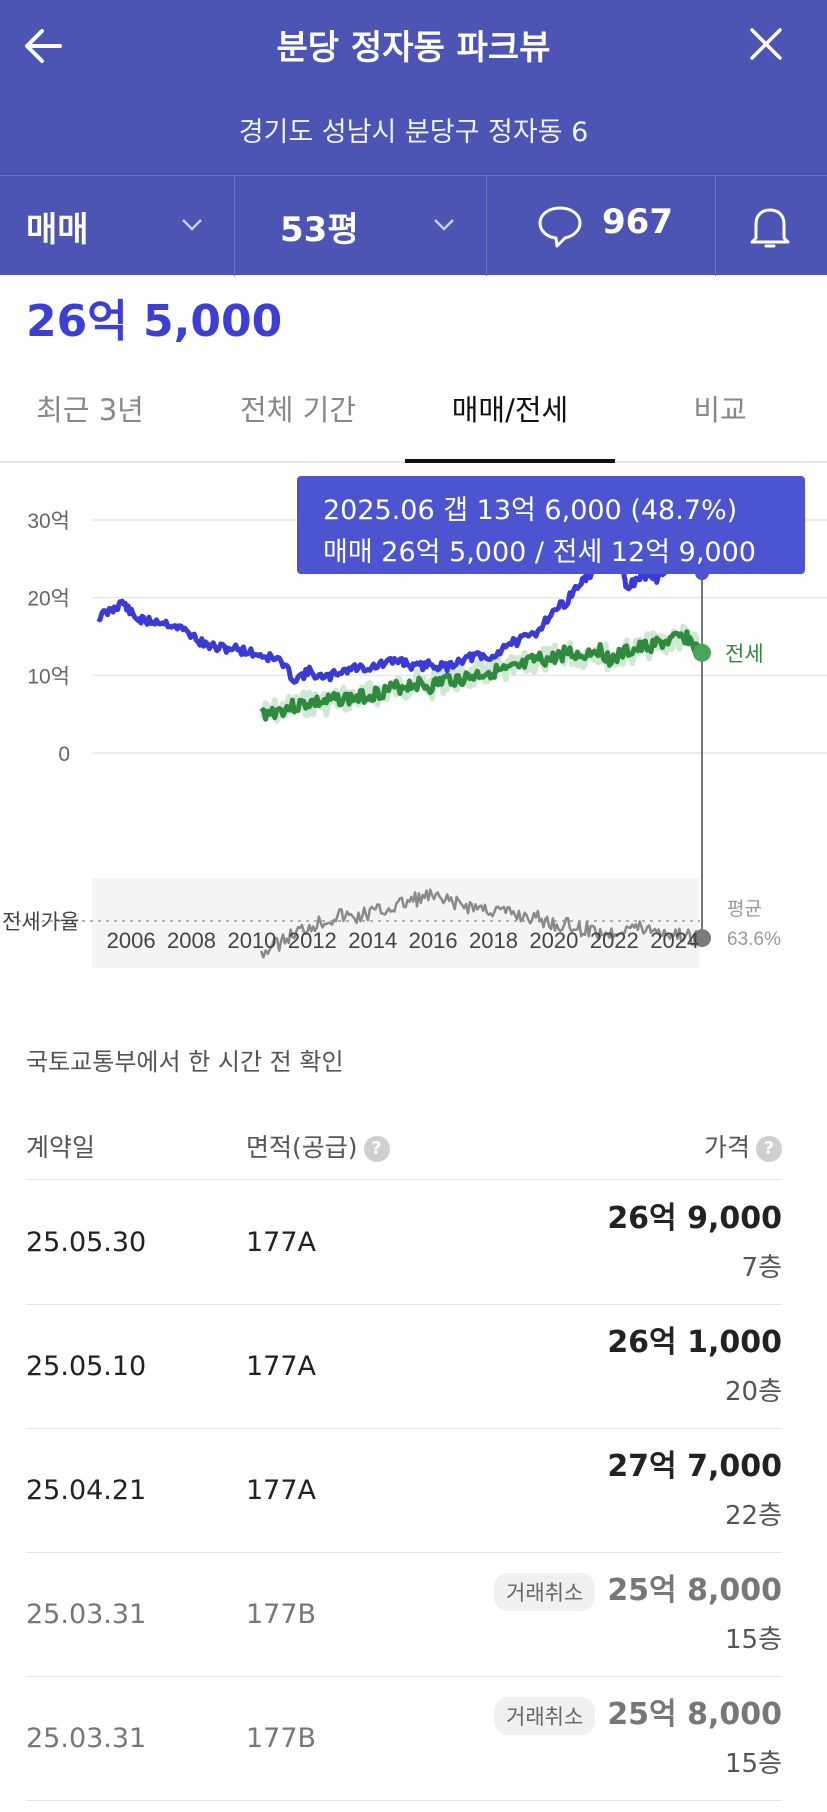  What do you see at coordinates (674, 940) in the screenshot?
I see `x-tick-label: 2024` at bounding box center [674, 940].